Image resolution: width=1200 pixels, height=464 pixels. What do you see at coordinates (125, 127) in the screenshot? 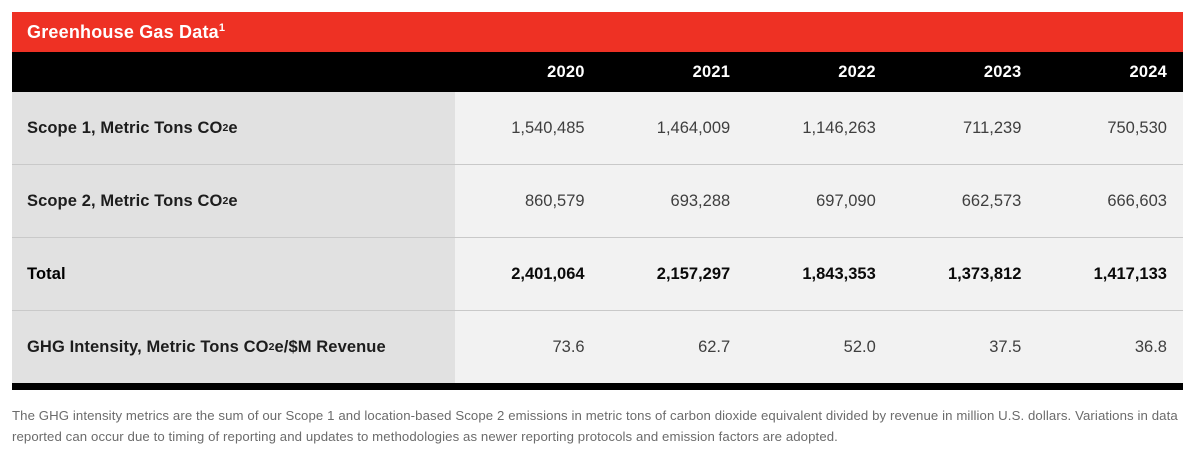
I see `row-label-text: Scope 1, Metric Tons CO` at bounding box center [125, 127].